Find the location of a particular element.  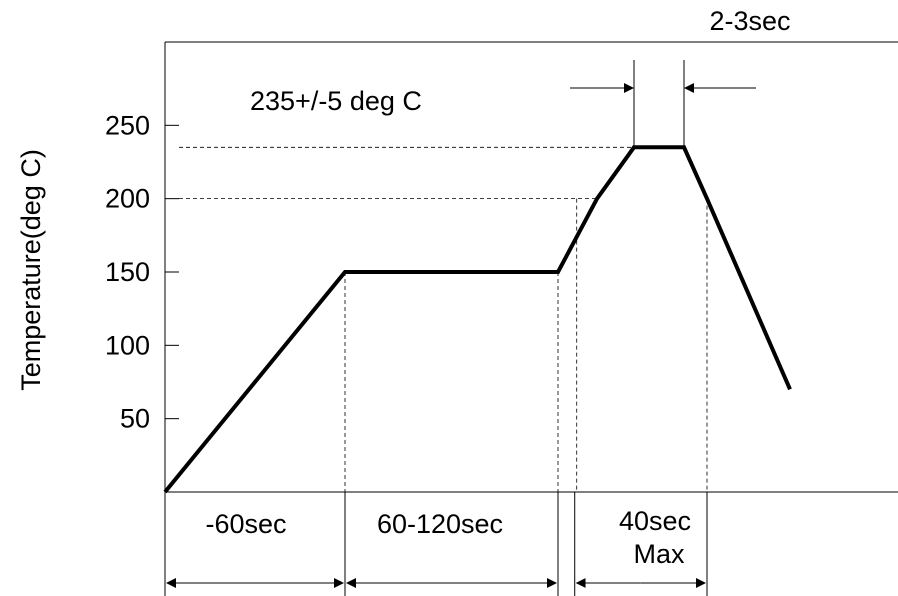

interval-label-ramp: -60sec is located at coordinates (245, 524).